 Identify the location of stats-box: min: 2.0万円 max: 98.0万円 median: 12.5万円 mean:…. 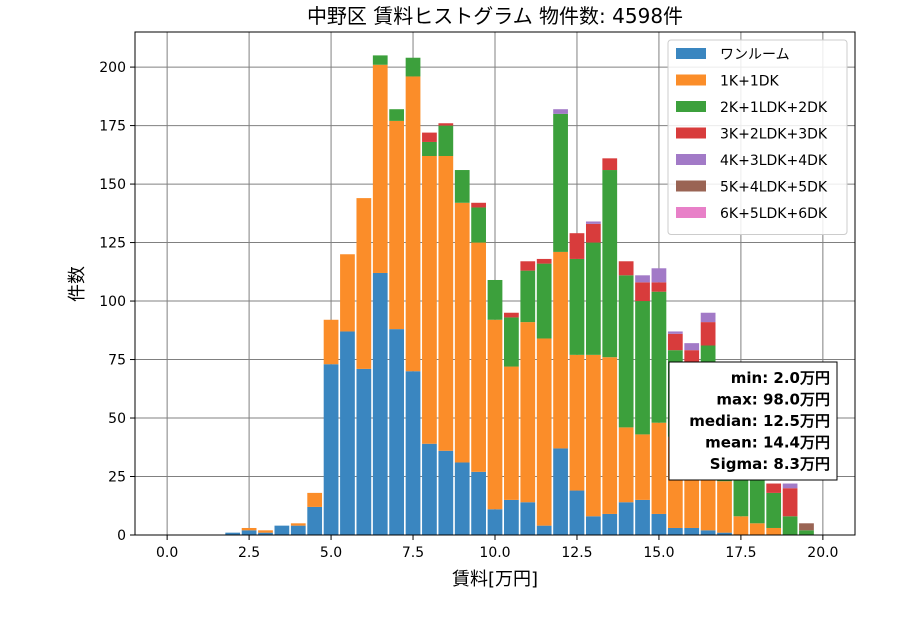
(753, 421).